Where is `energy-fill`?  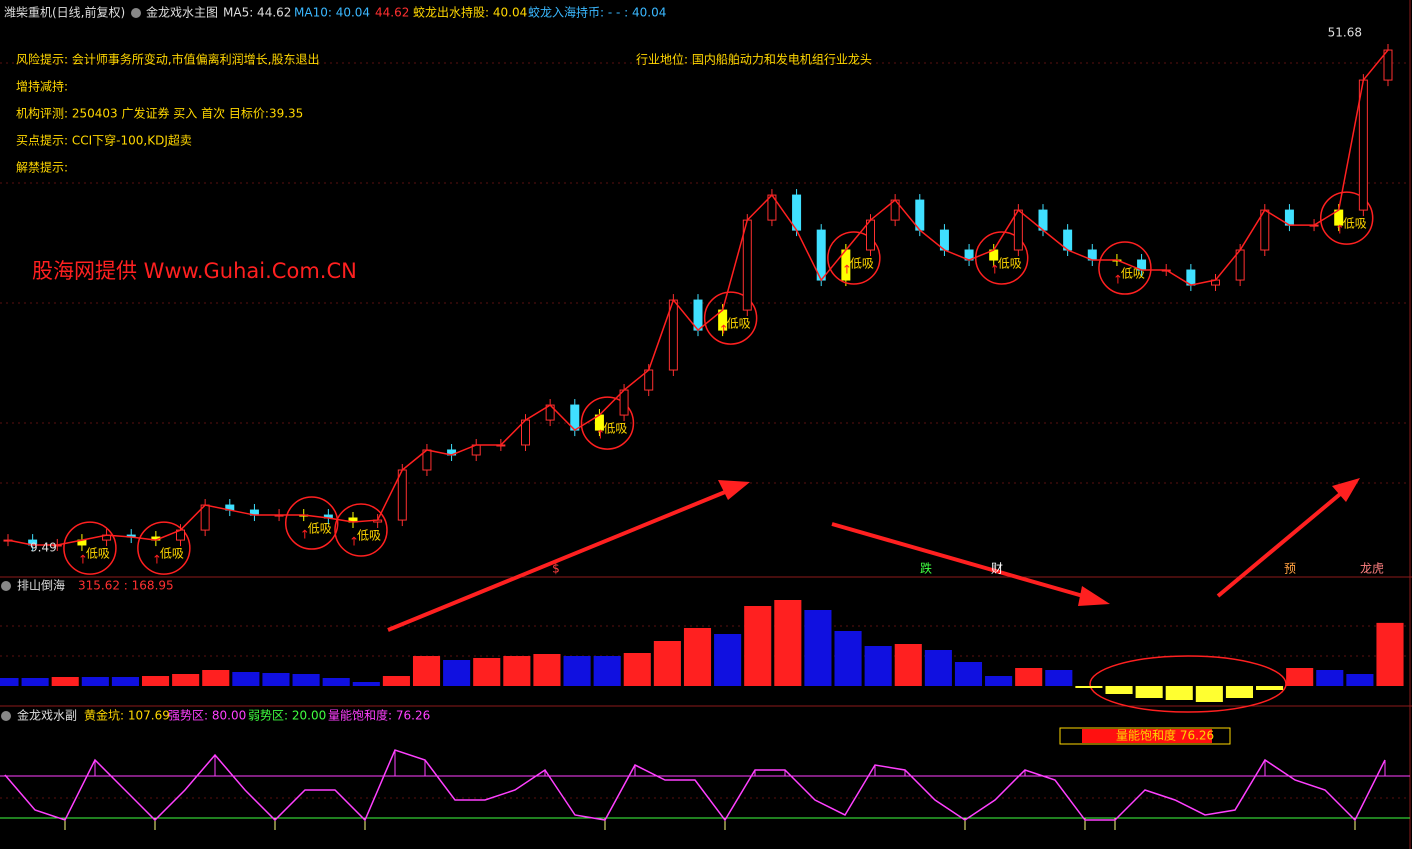 energy-fill is located at coordinates (1147, 736).